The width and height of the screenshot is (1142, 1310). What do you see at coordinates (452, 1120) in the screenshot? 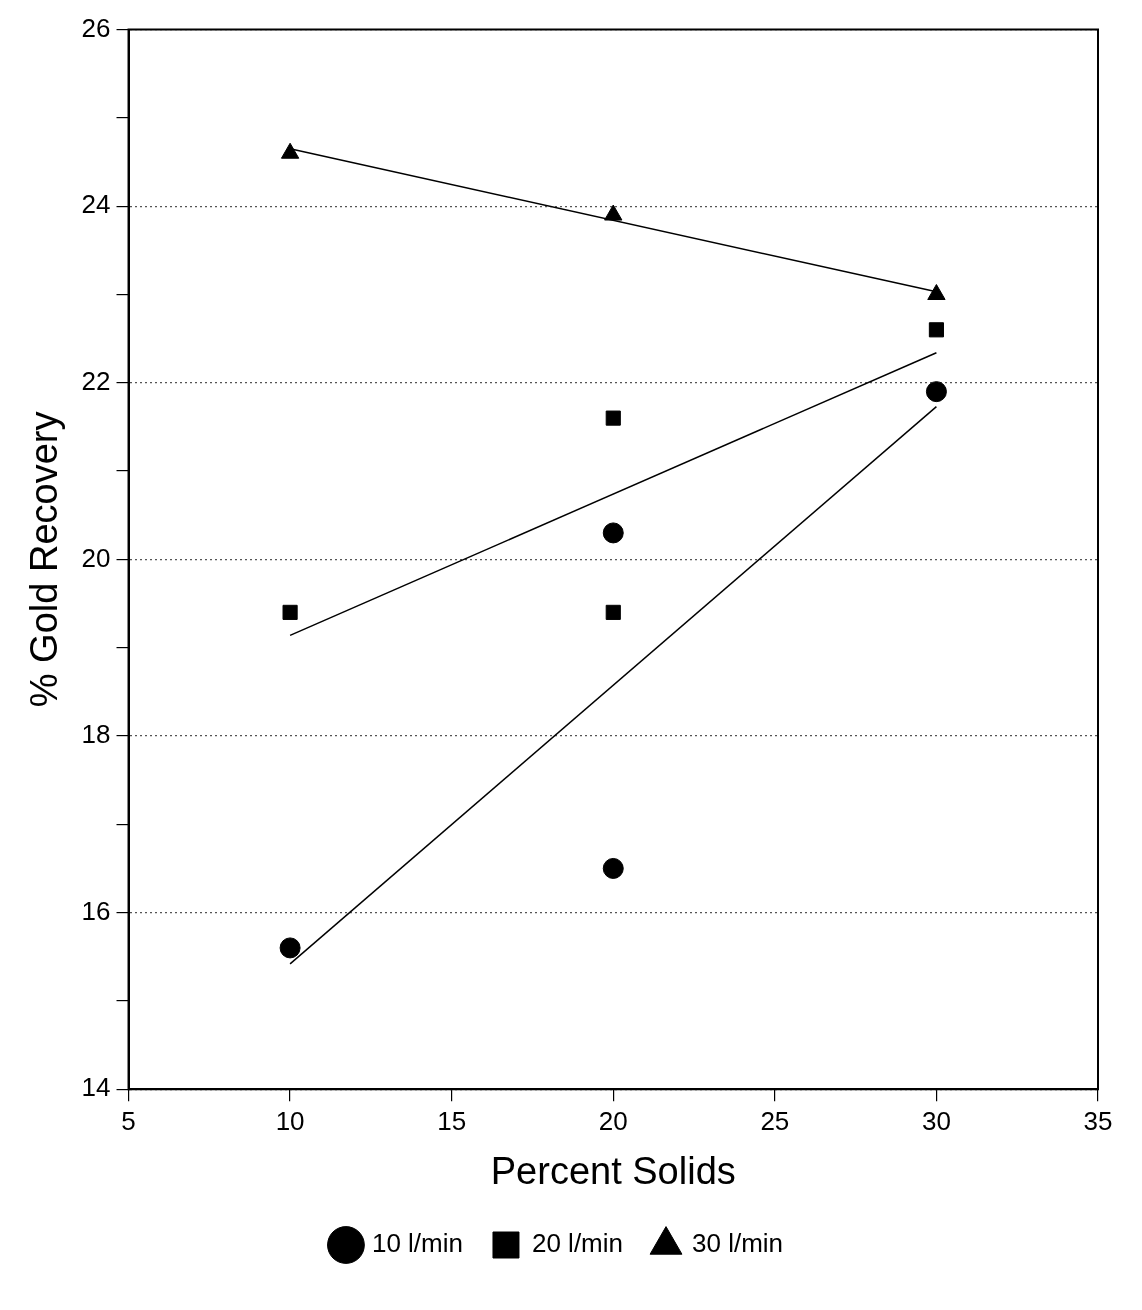
I see `x-tick-label: 15` at bounding box center [452, 1120].